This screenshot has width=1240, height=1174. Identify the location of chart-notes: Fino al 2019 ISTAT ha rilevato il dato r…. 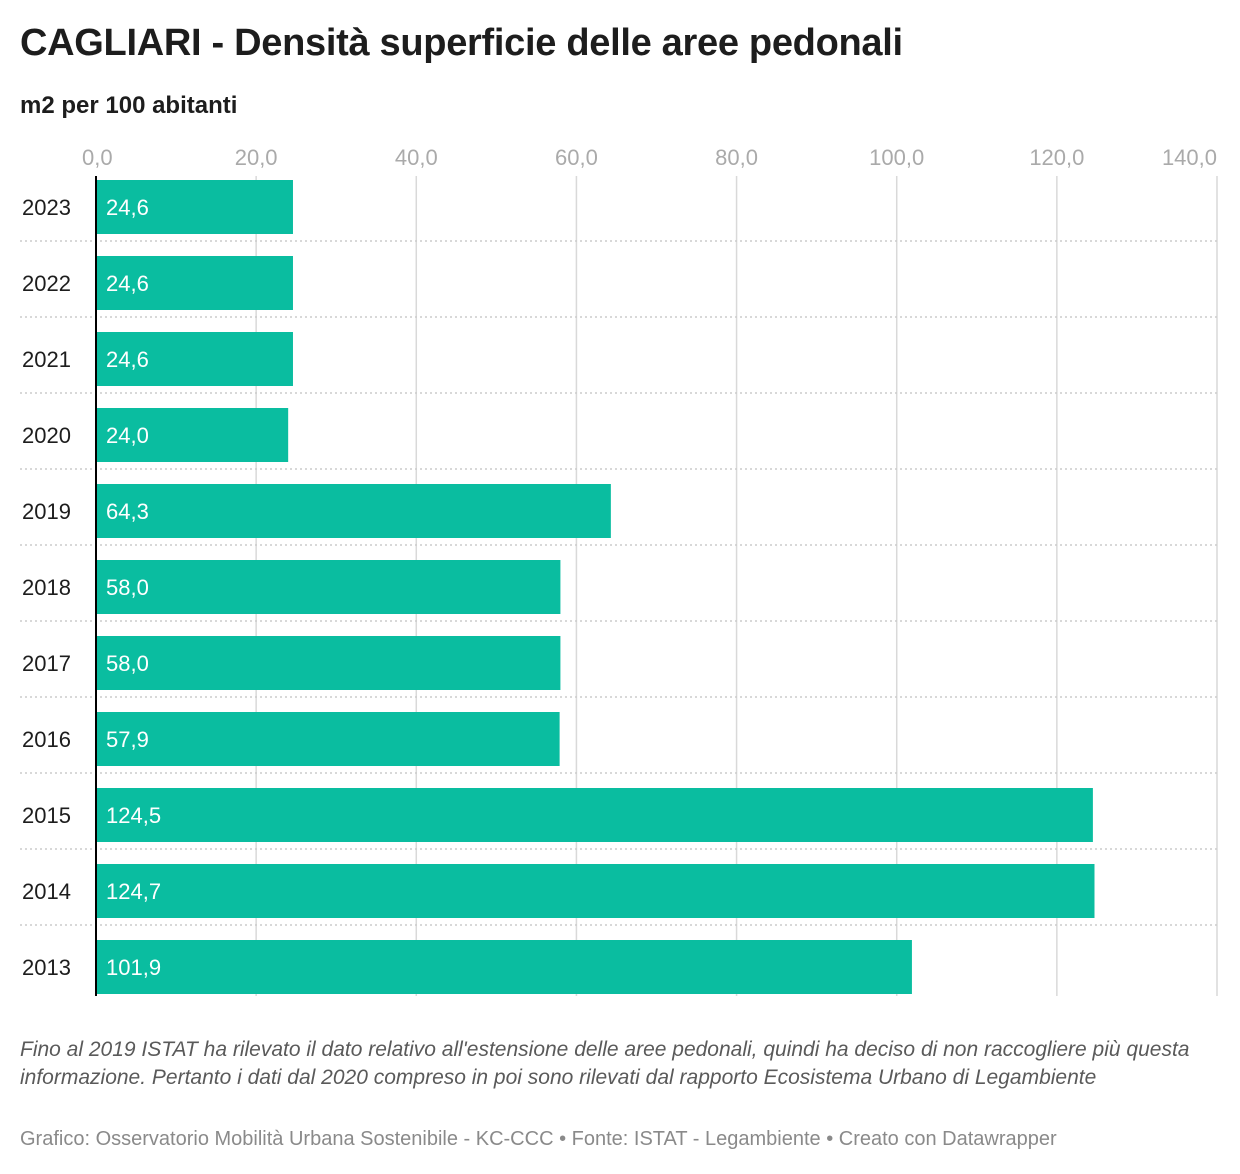
(605, 1063).